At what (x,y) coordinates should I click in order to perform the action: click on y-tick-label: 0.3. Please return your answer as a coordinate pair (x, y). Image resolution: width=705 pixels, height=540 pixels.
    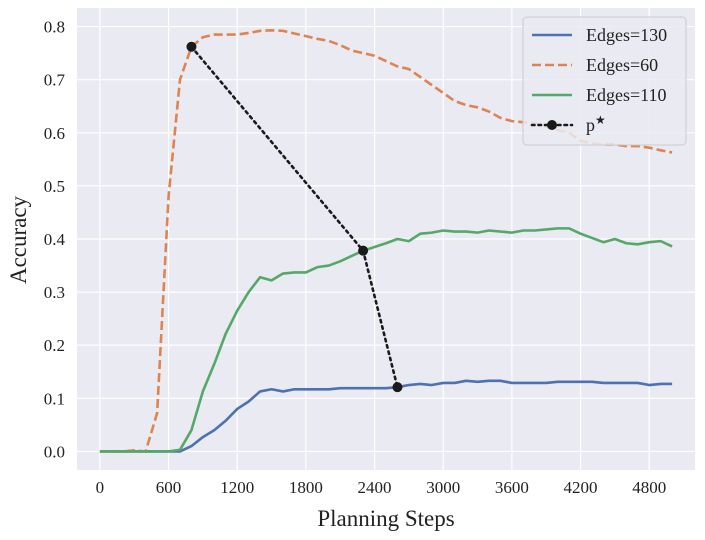
    Looking at the image, I should click on (54, 292).